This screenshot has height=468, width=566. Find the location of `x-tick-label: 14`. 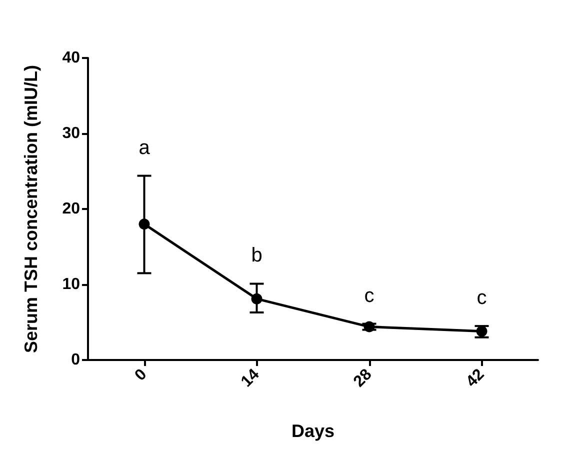

x-tick-label: 14 is located at coordinates (250, 378).